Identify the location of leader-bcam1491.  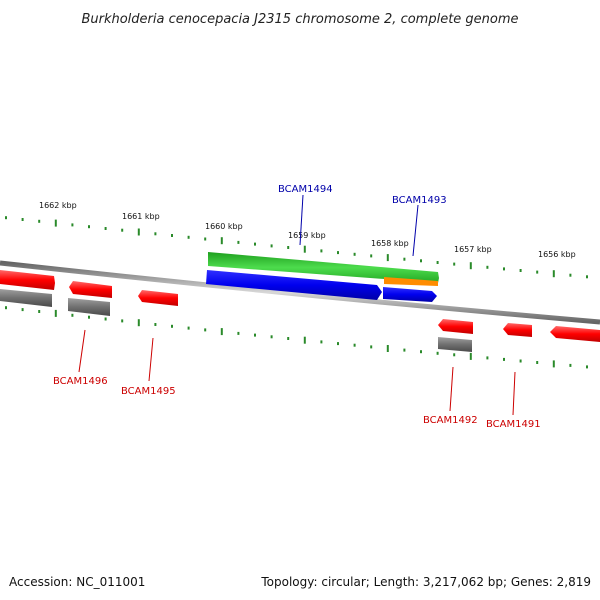
(514, 393).